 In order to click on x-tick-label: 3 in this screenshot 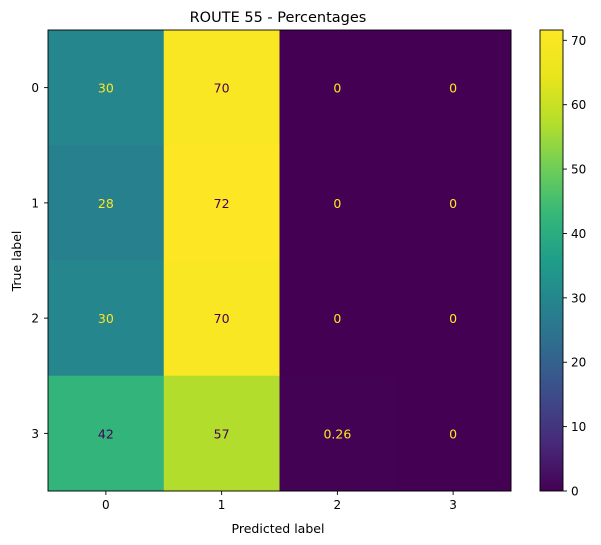, I will do `click(453, 505)`.